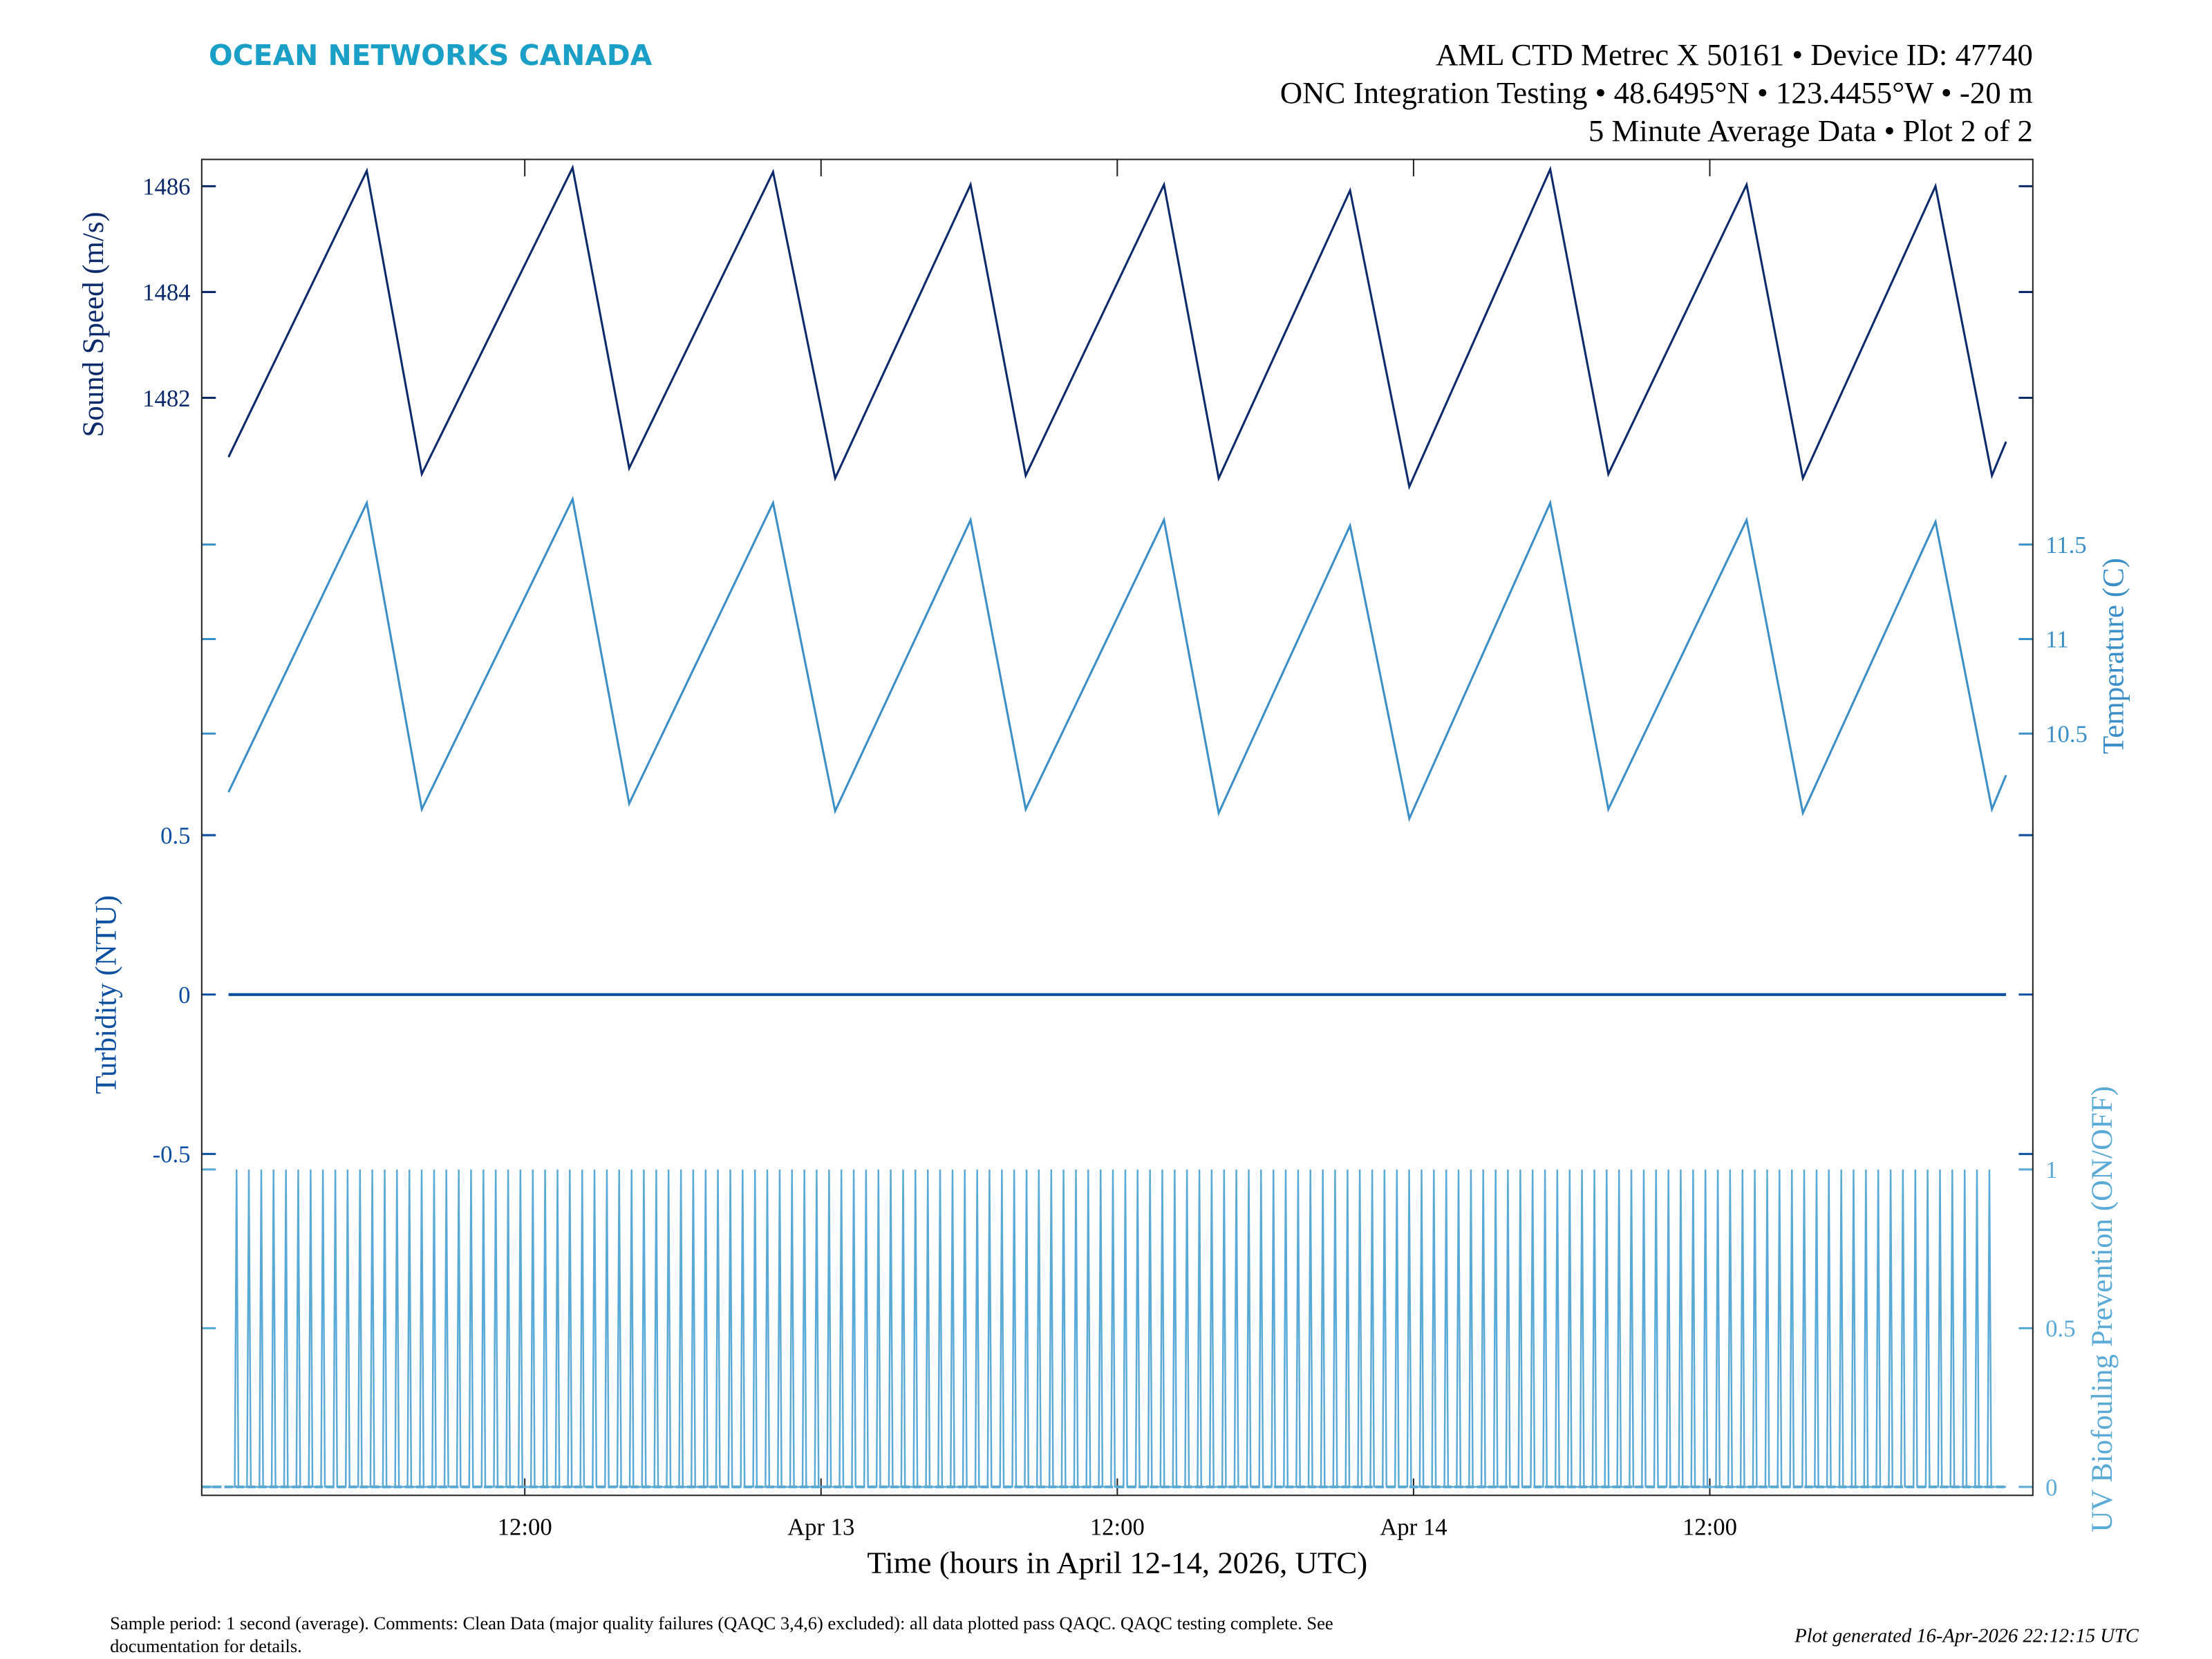 The image size is (2212, 1659). Describe the element at coordinates (2102, 1309) in the screenshot. I see `uv-biofouling-axis-label: UV Biofouling Prevention (ON/OFF)` at that location.